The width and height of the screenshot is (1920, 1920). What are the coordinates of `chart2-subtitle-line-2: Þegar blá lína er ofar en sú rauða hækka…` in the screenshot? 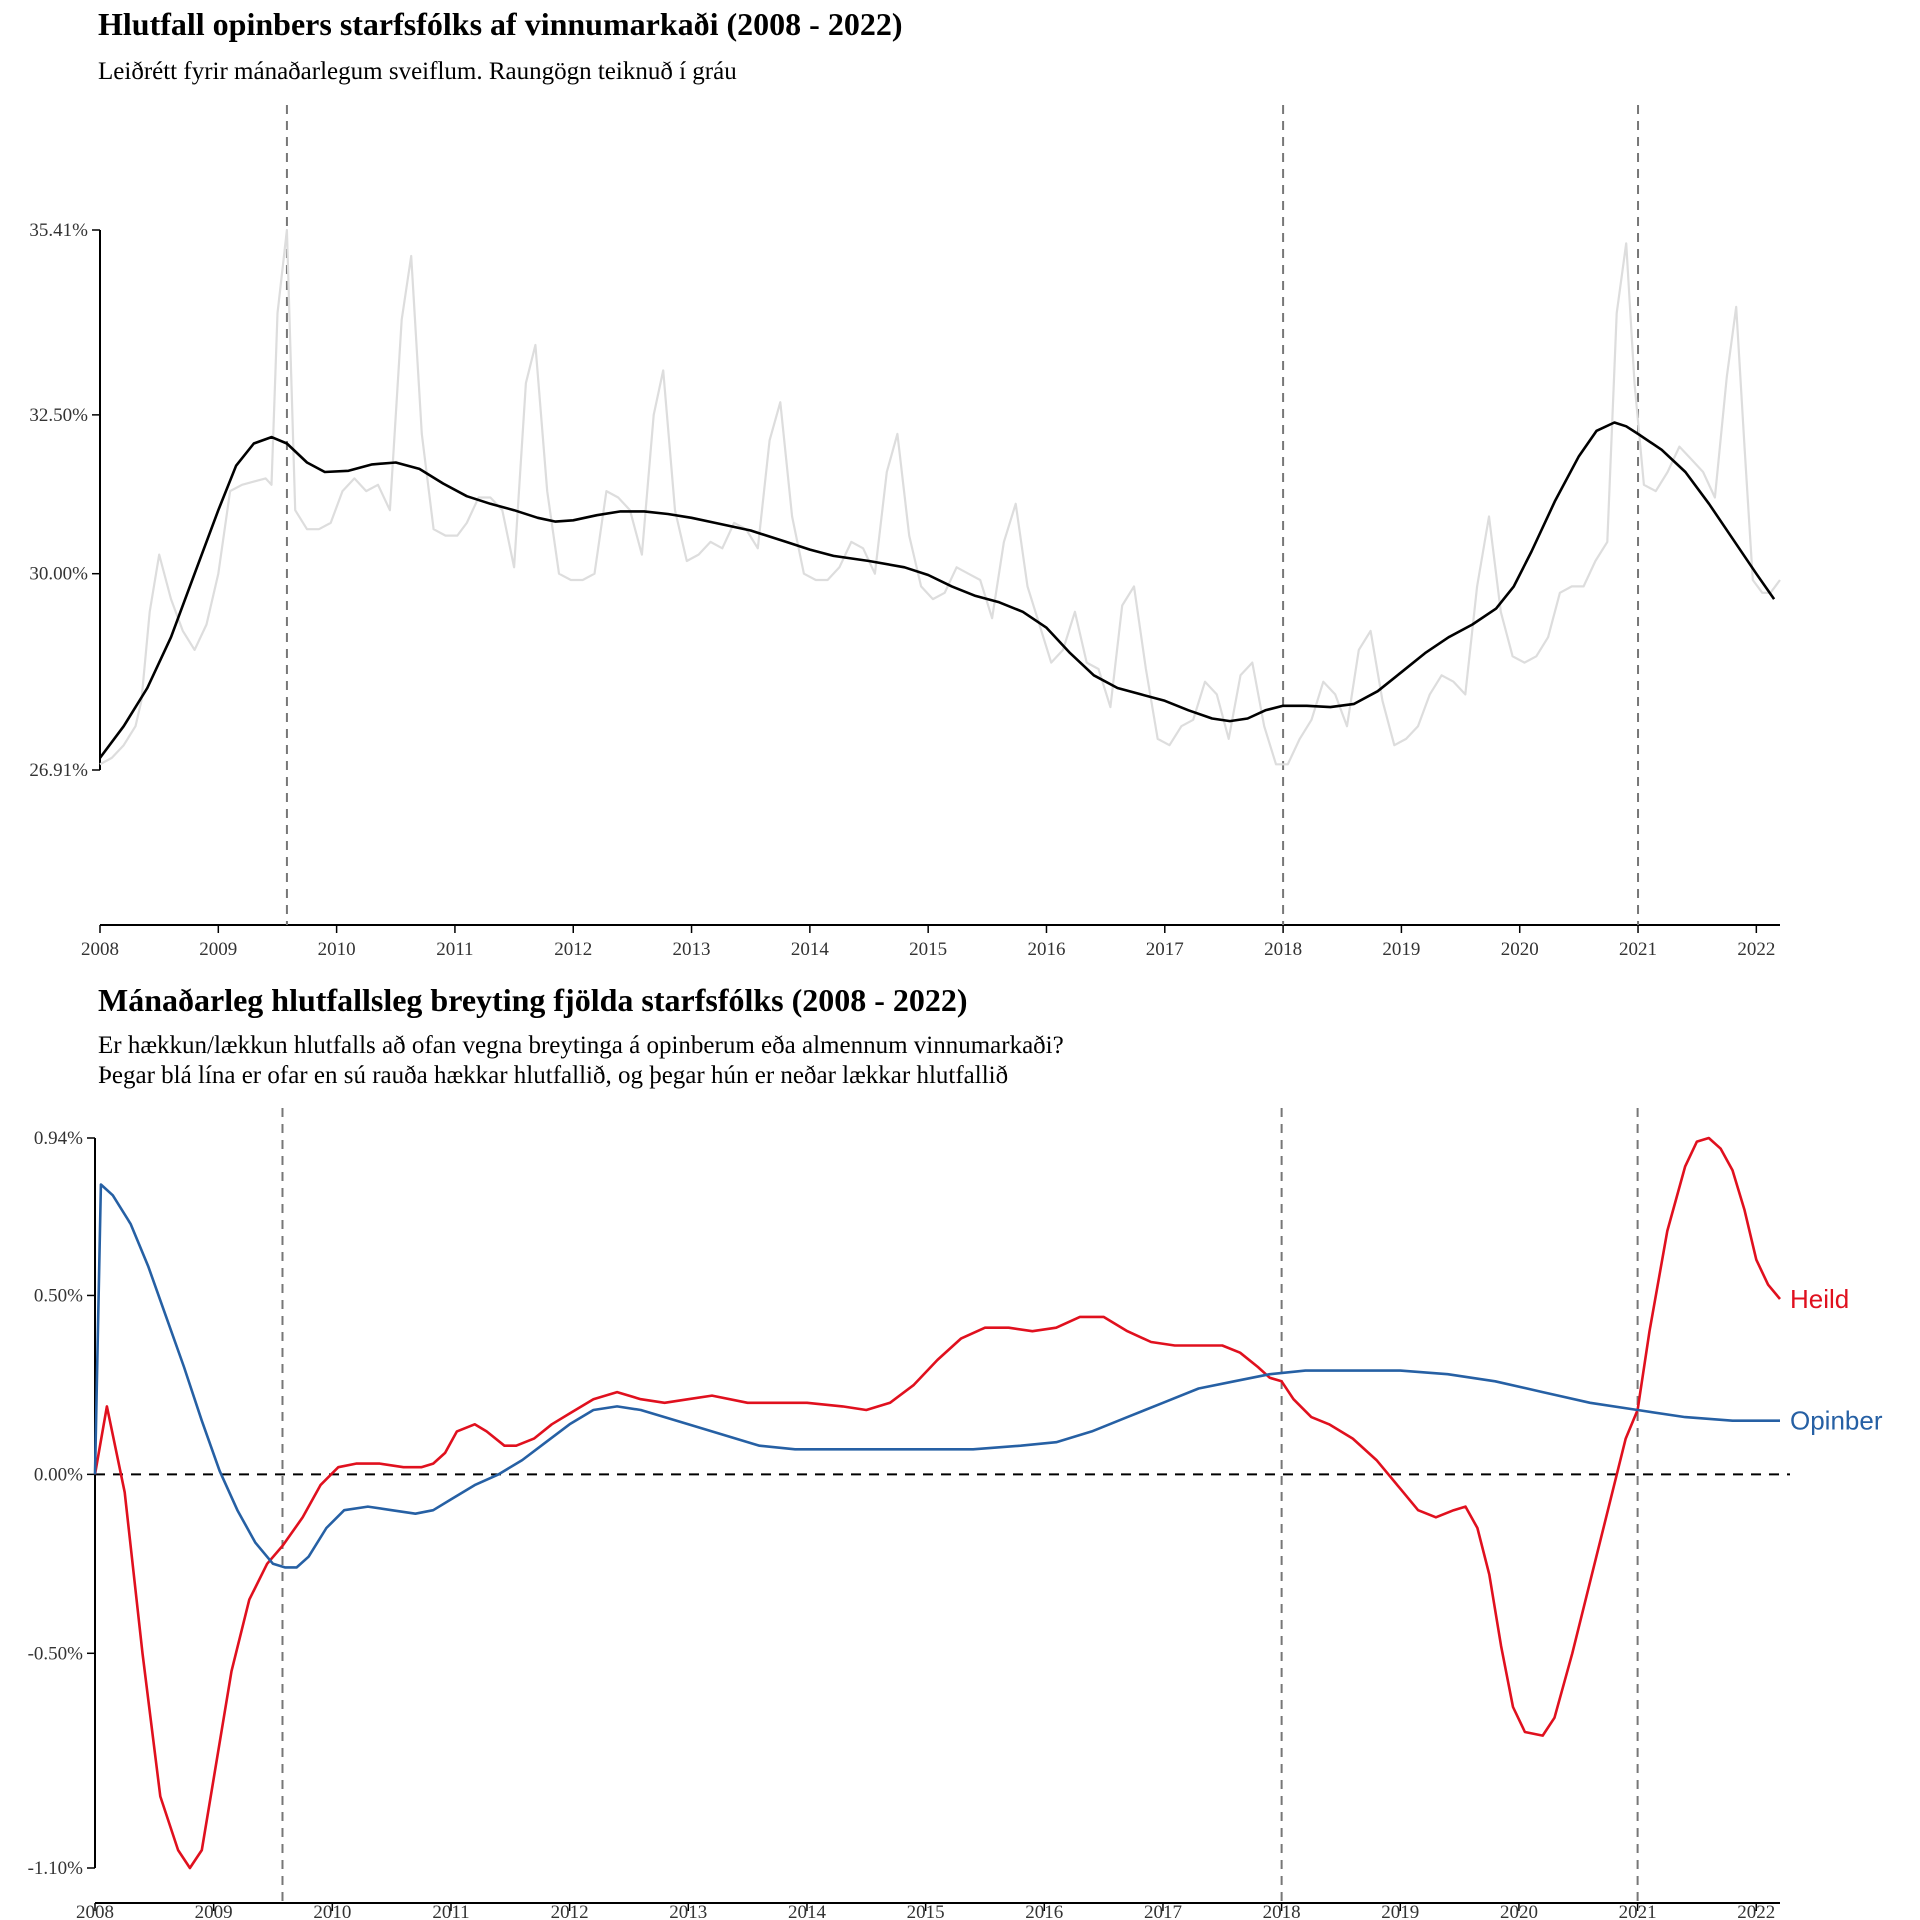 It's located at (553, 1075).